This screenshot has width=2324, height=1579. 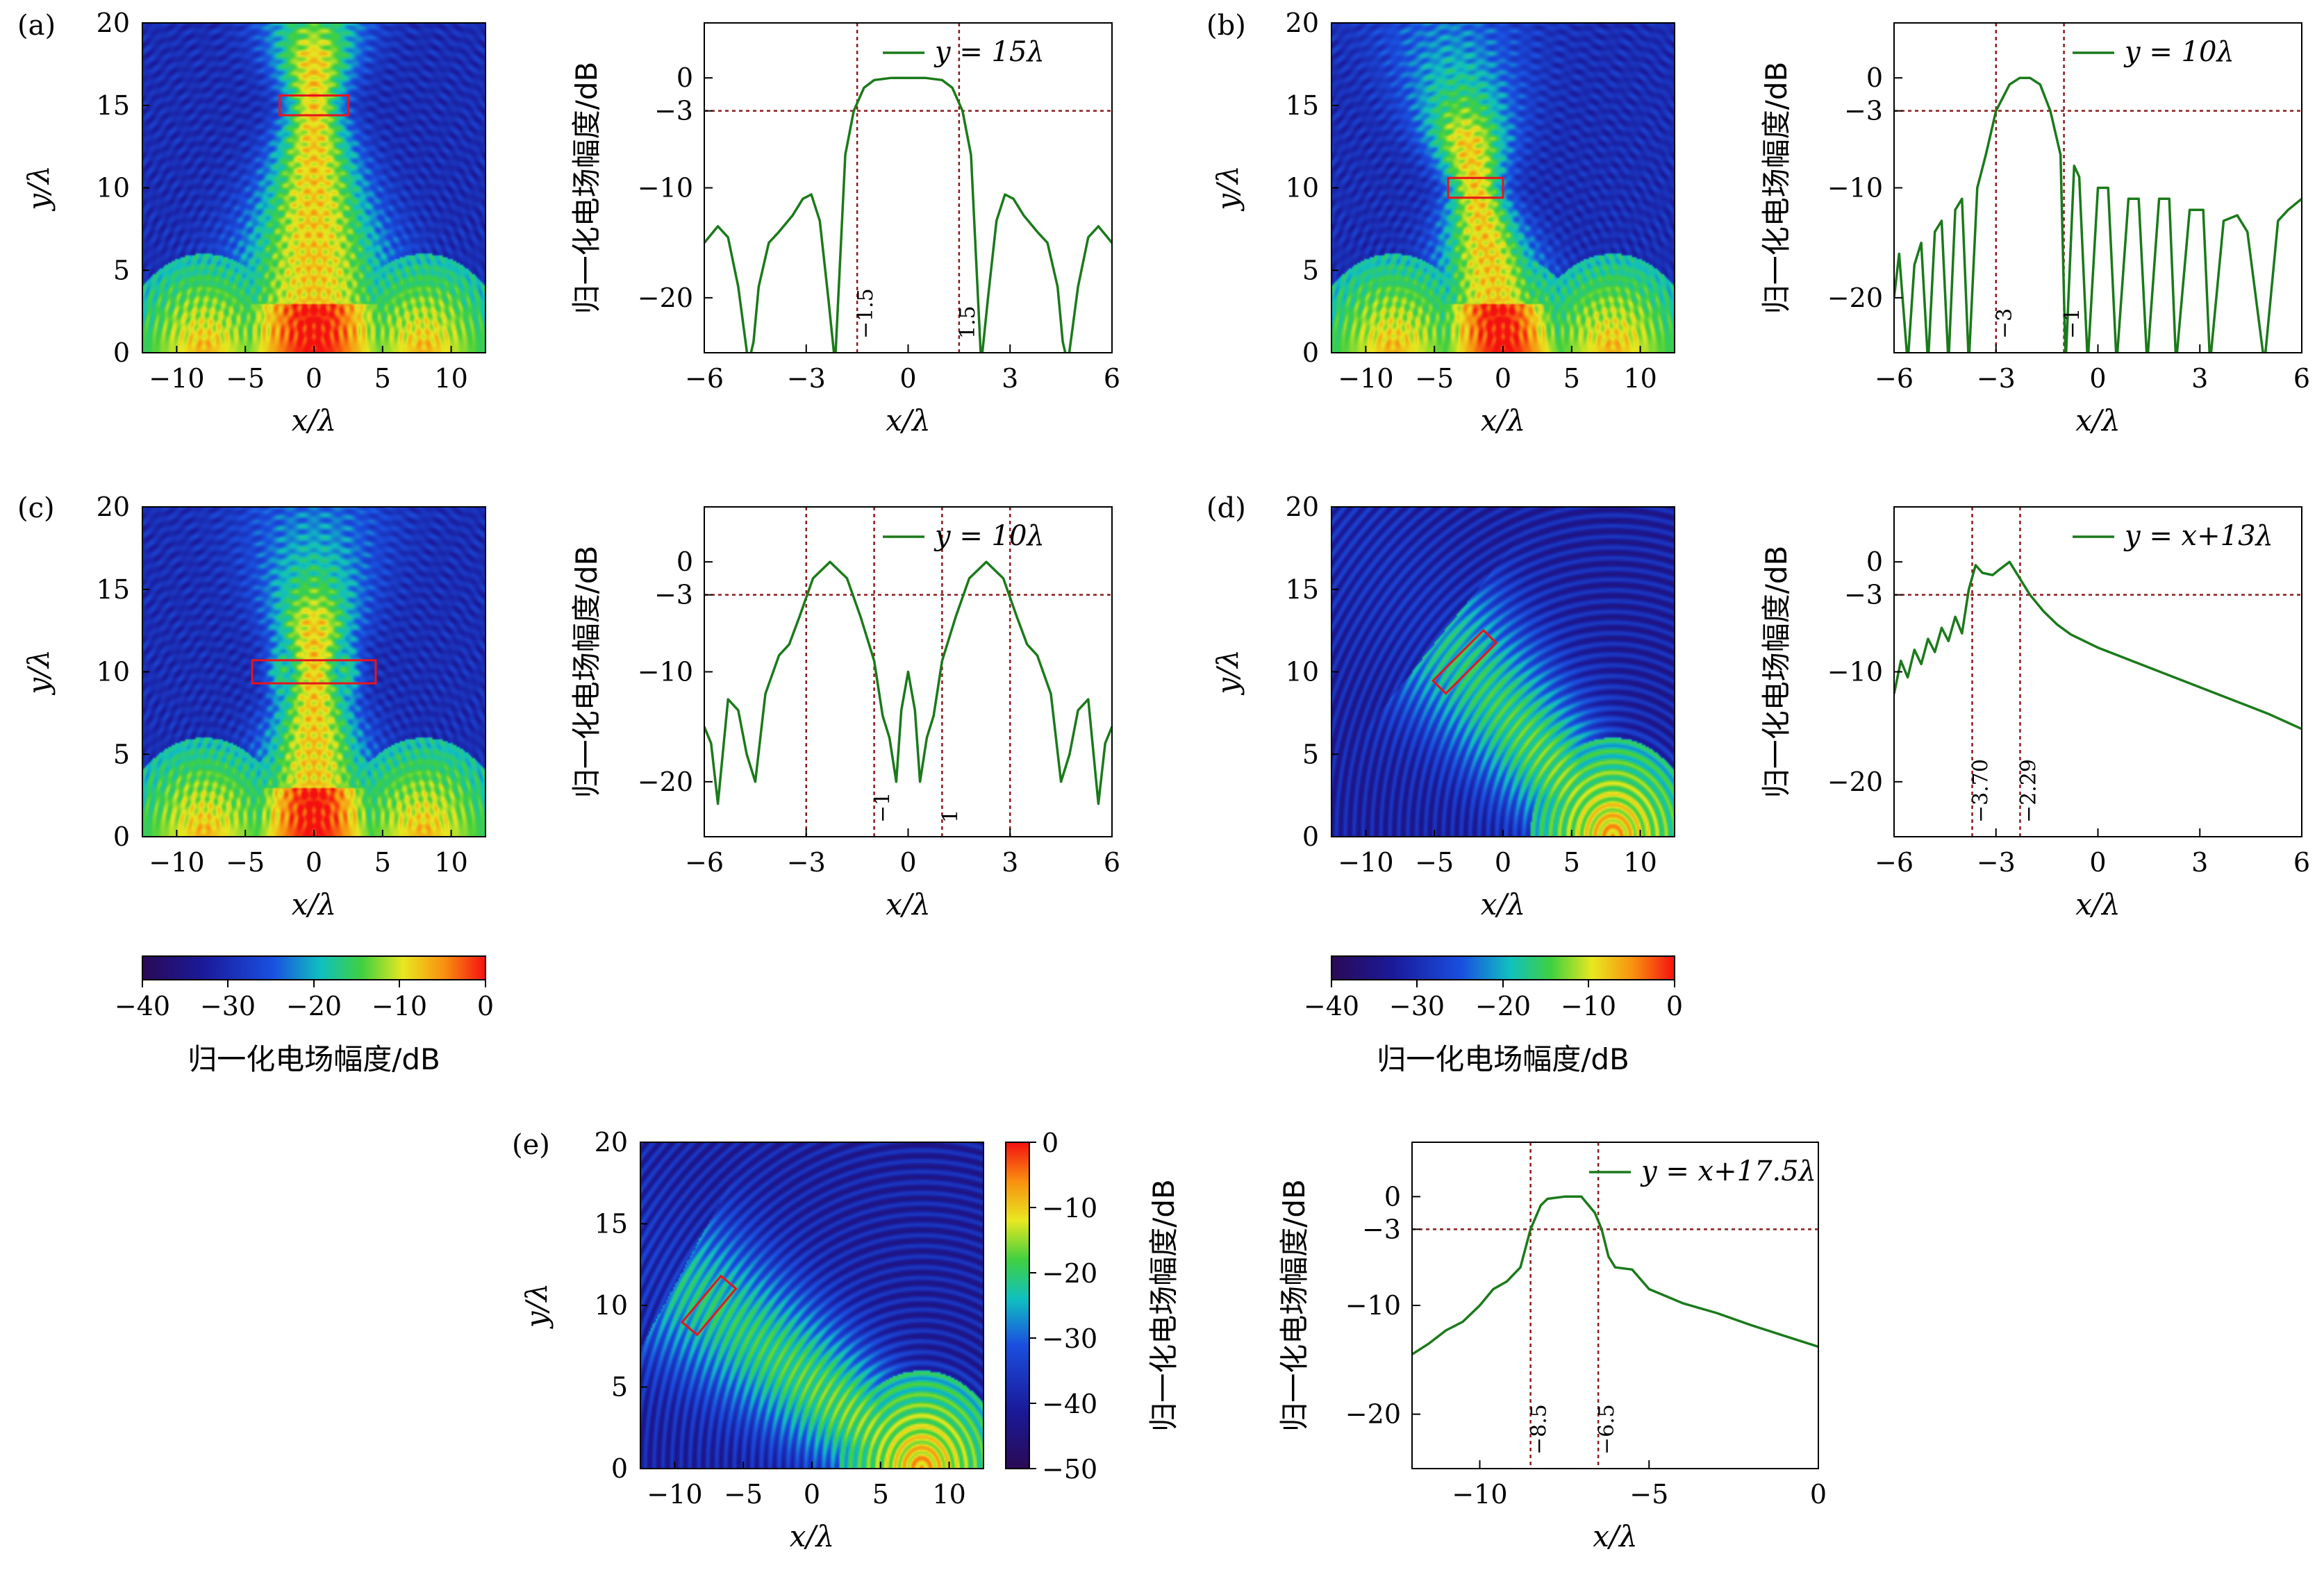 I want to click on colorbar-e-tick-3: −30, so click(x=1069, y=1338).